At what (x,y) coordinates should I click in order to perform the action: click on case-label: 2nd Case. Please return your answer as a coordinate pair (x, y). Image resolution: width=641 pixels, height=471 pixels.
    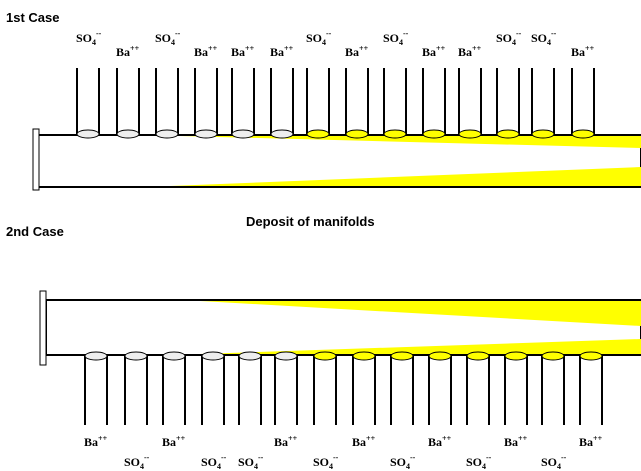
    Looking at the image, I should click on (35, 231).